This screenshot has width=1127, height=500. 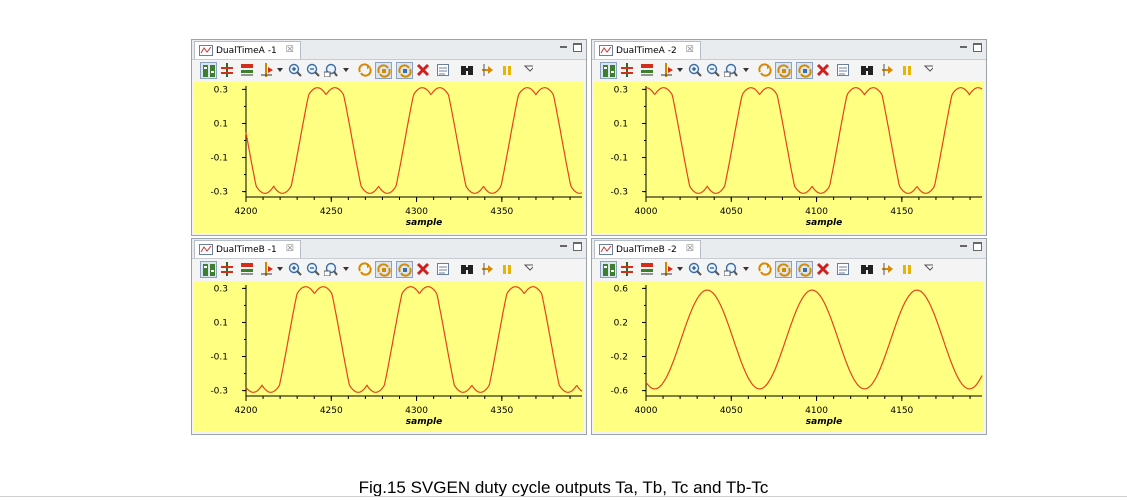 I want to click on y-tick-label: -0.3, so click(x=219, y=193).